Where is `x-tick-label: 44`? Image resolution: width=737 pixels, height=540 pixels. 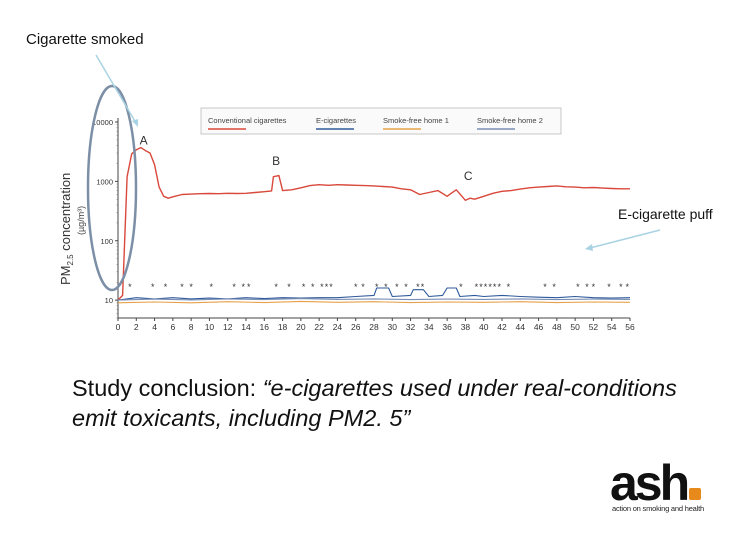 x-tick-label: 44 is located at coordinates (521, 327).